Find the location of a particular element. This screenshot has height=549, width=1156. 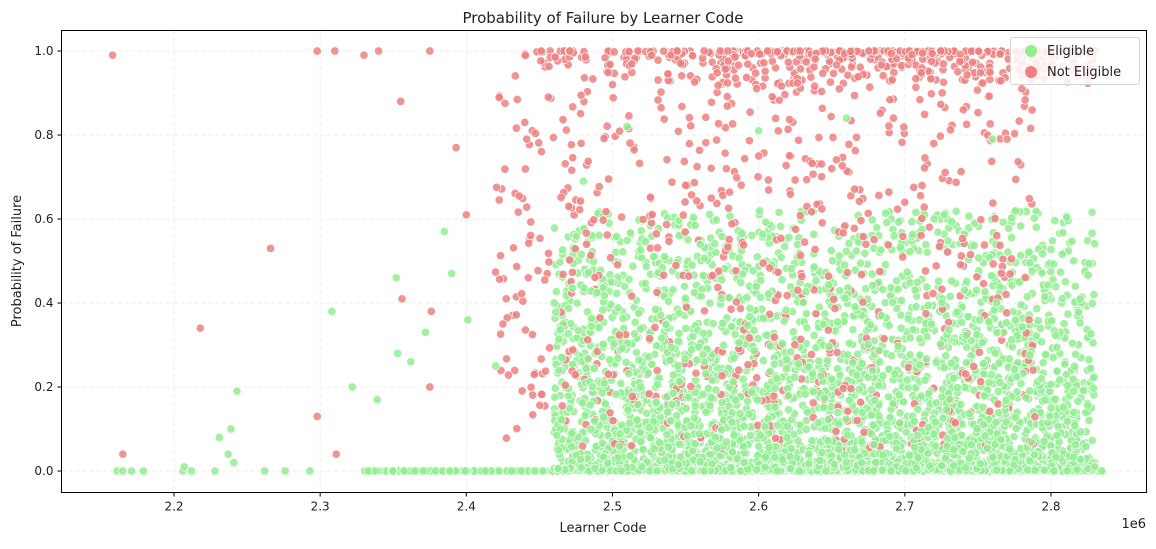

y-tick-label: 0.6 is located at coordinates (43, 219).